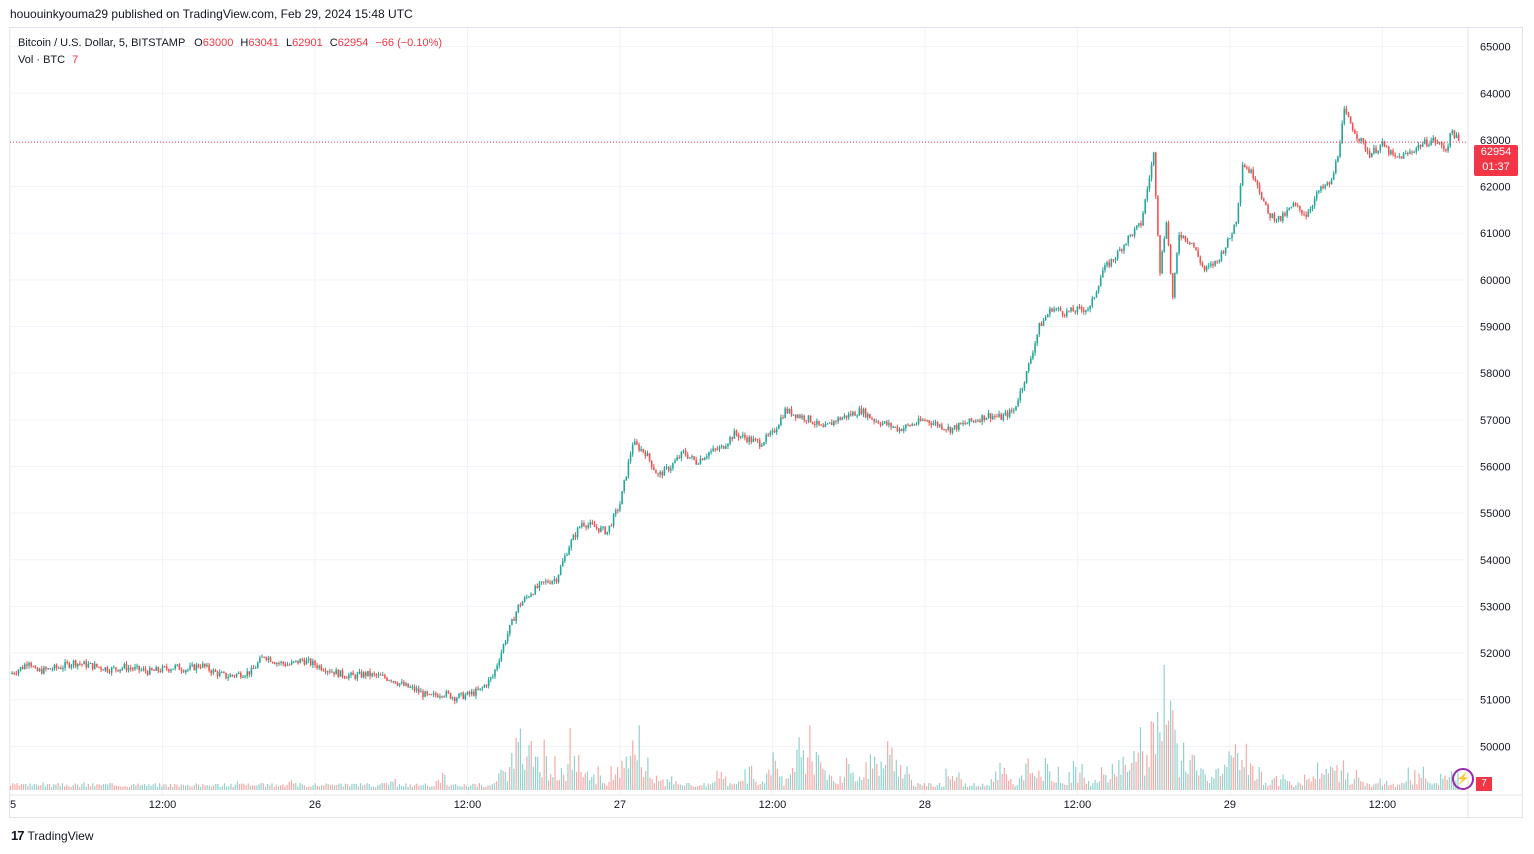  I want to click on footer-brand: 17 TradingView, so click(52, 835).